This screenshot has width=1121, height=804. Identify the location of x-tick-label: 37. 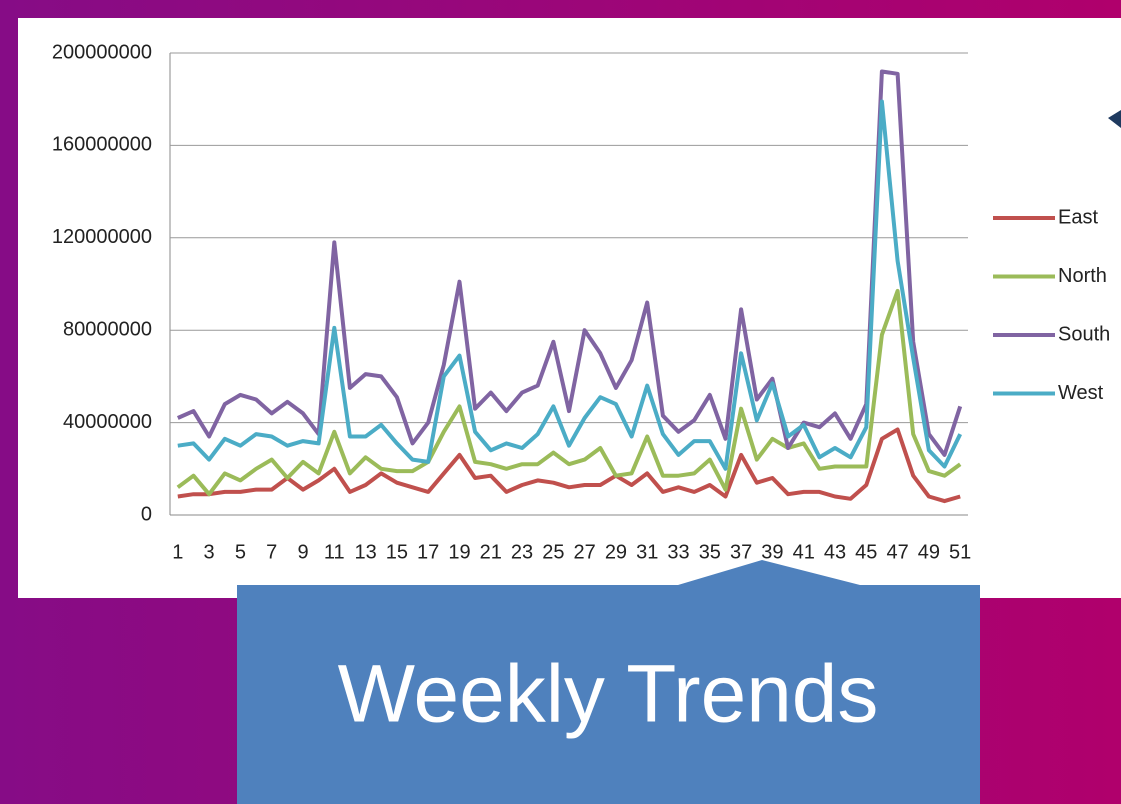
(741, 552).